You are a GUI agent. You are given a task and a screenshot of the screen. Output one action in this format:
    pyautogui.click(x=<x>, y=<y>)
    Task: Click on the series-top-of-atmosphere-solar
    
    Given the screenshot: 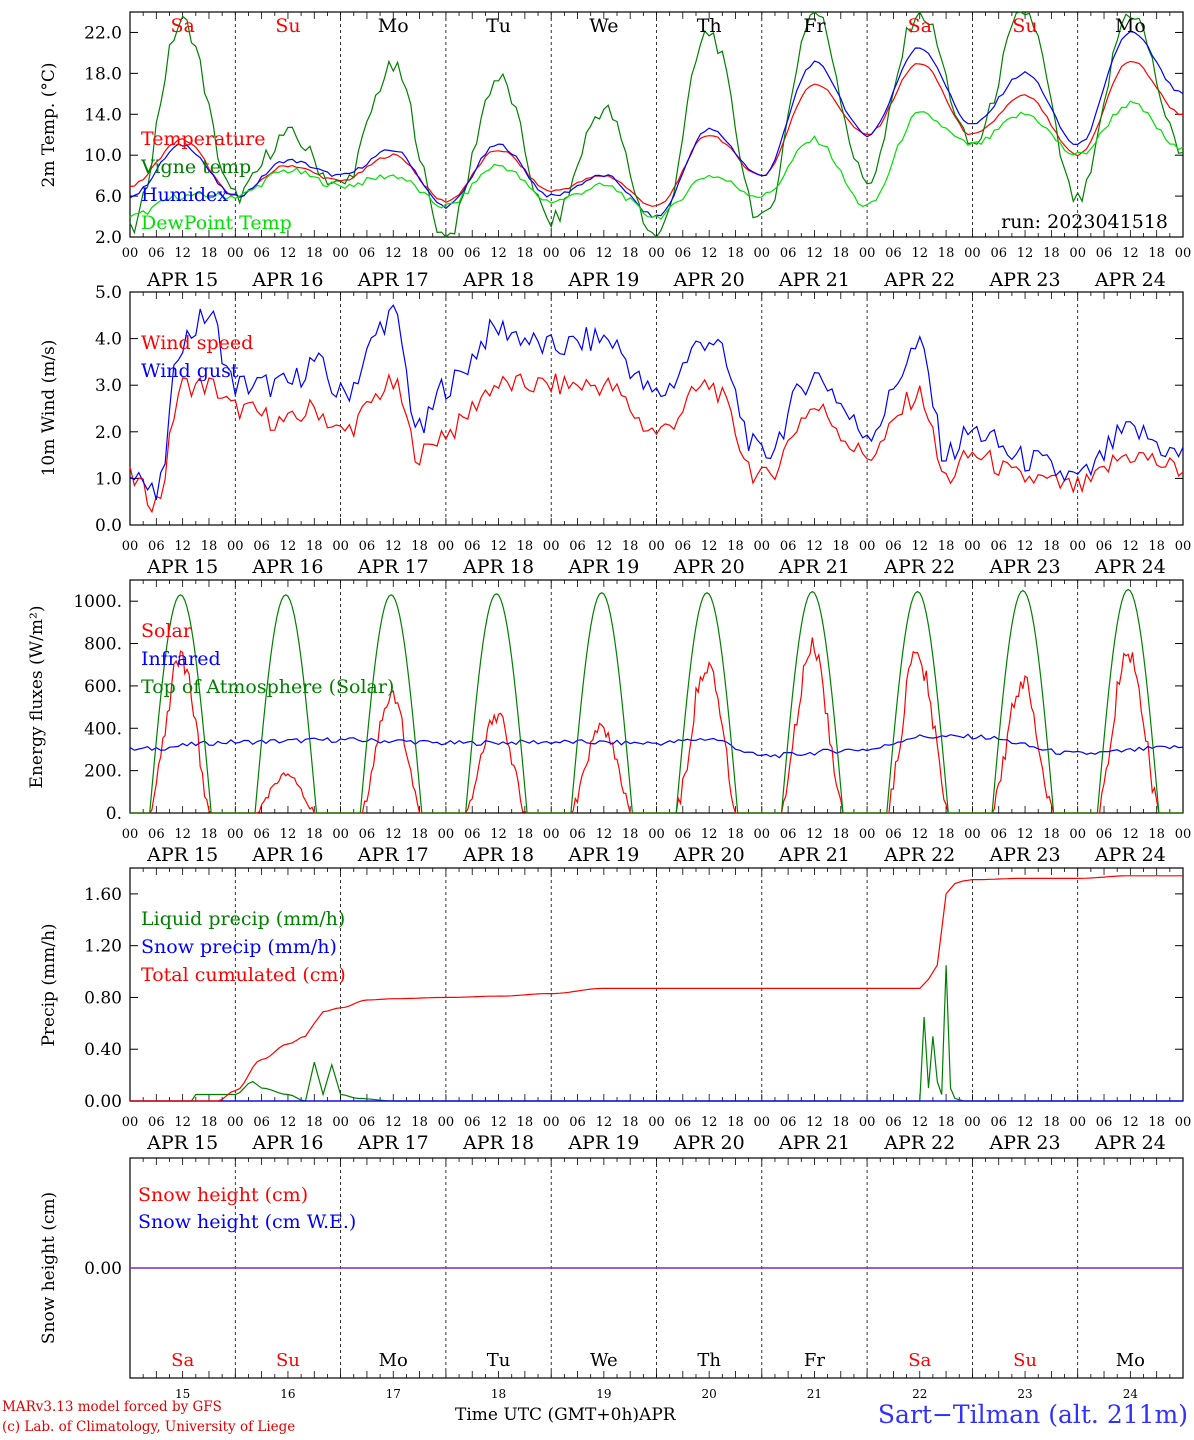 What is the action you would take?
    pyautogui.click(x=656, y=701)
    